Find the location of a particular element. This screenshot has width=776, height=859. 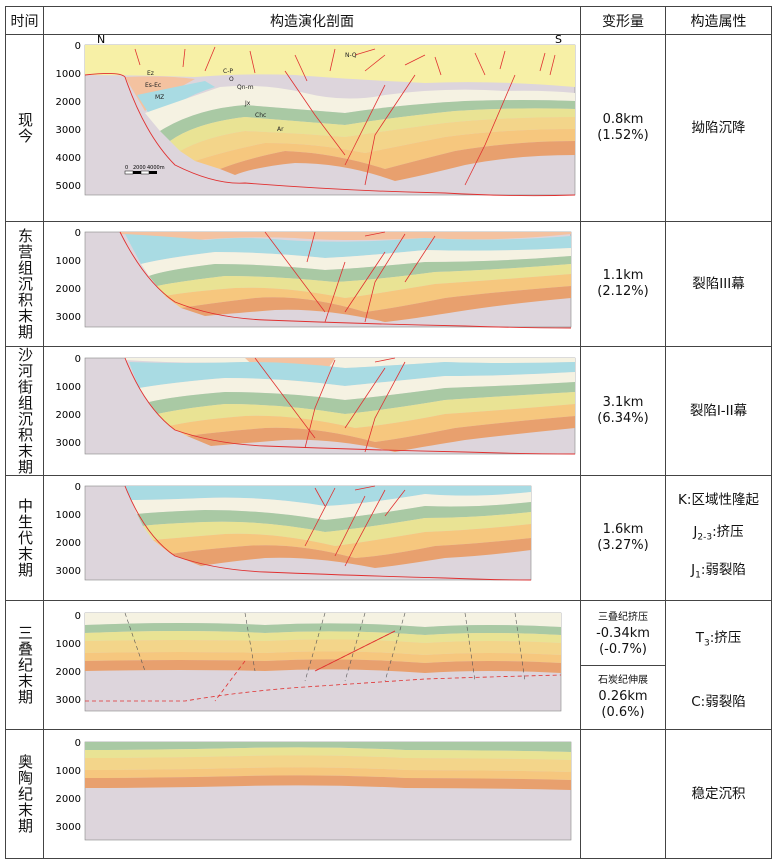

section-triassic: 0 1000 2000 3000 is located at coordinates (308, 661).